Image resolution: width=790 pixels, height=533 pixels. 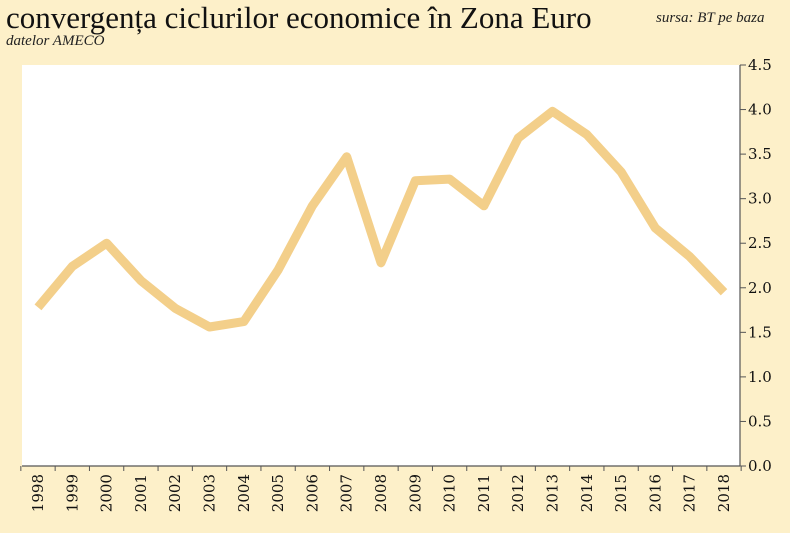 I want to click on x-tick-label: 2018, so click(x=724, y=493).